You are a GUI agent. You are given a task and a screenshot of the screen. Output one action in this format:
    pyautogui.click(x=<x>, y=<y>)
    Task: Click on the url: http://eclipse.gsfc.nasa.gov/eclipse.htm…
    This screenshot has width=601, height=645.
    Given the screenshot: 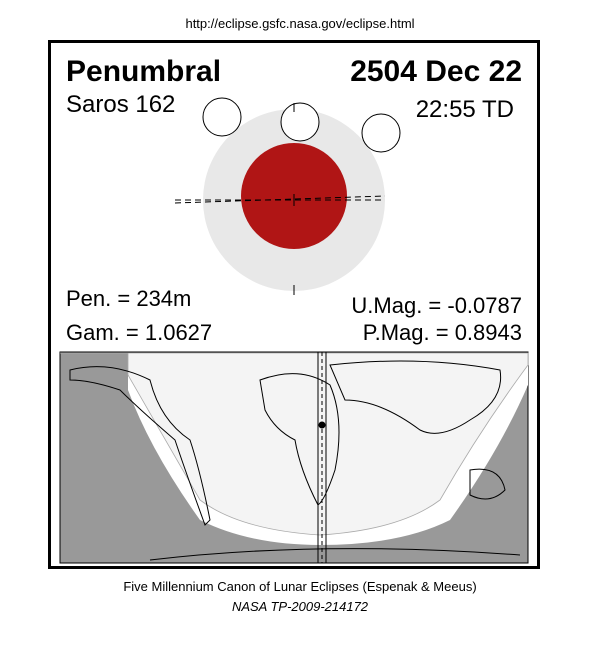 What is the action you would take?
    pyautogui.click(x=299, y=23)
    